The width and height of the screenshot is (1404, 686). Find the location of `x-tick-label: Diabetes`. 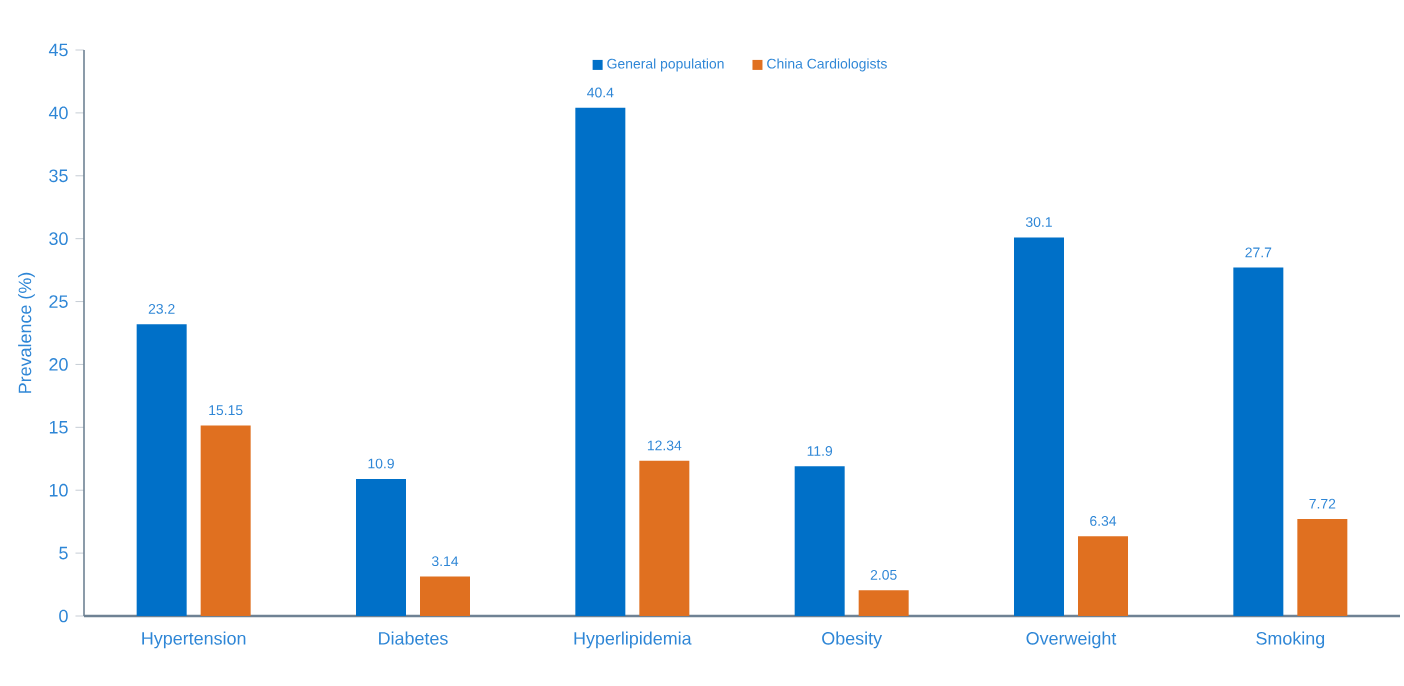

x-tick-label: Diabetes is located at coordinates (413, 638).